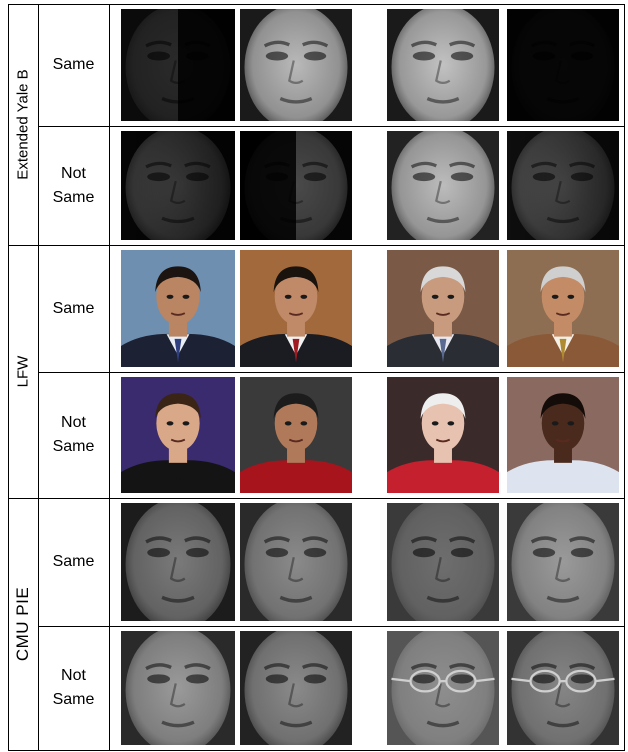 The height and width of the screenshot is (752, 628). What do you see at coordinates (316, 750) in the screenshot?
I see `table-border-bottom` at bounding box center [316, 750].